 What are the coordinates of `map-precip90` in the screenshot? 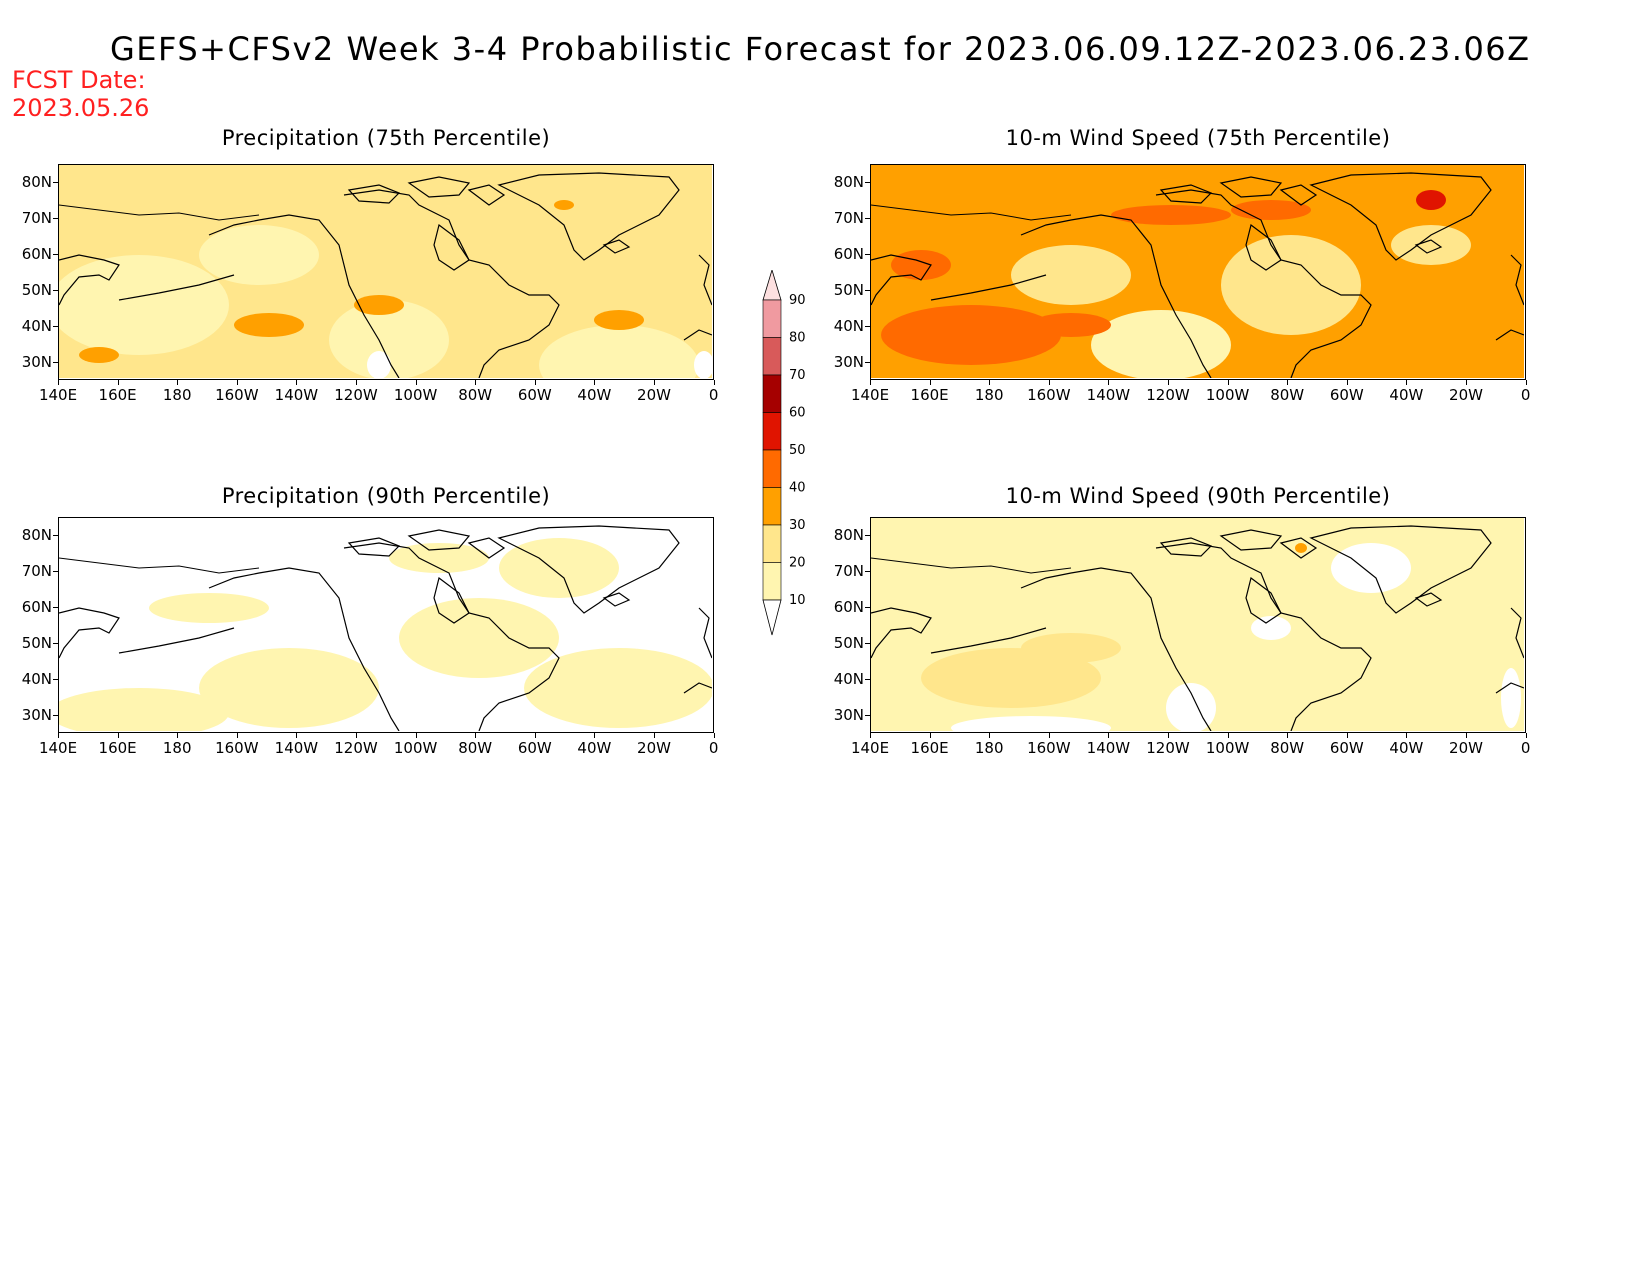 It's located at (386, 625).